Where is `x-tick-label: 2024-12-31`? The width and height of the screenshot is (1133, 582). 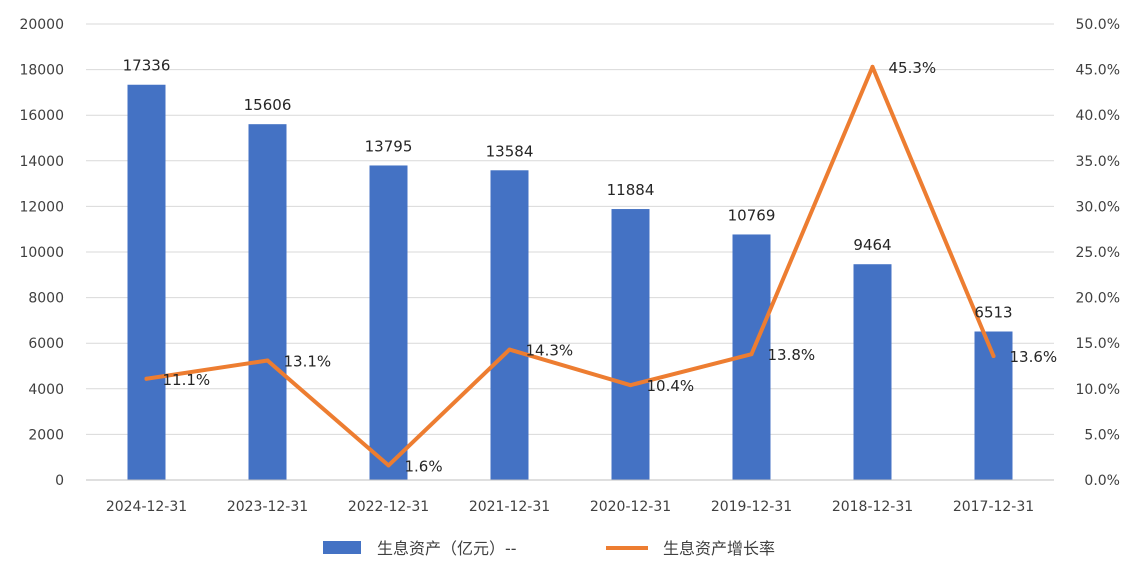 x-tick-label: 2024-12-31 is located at coordinates (146, 507).